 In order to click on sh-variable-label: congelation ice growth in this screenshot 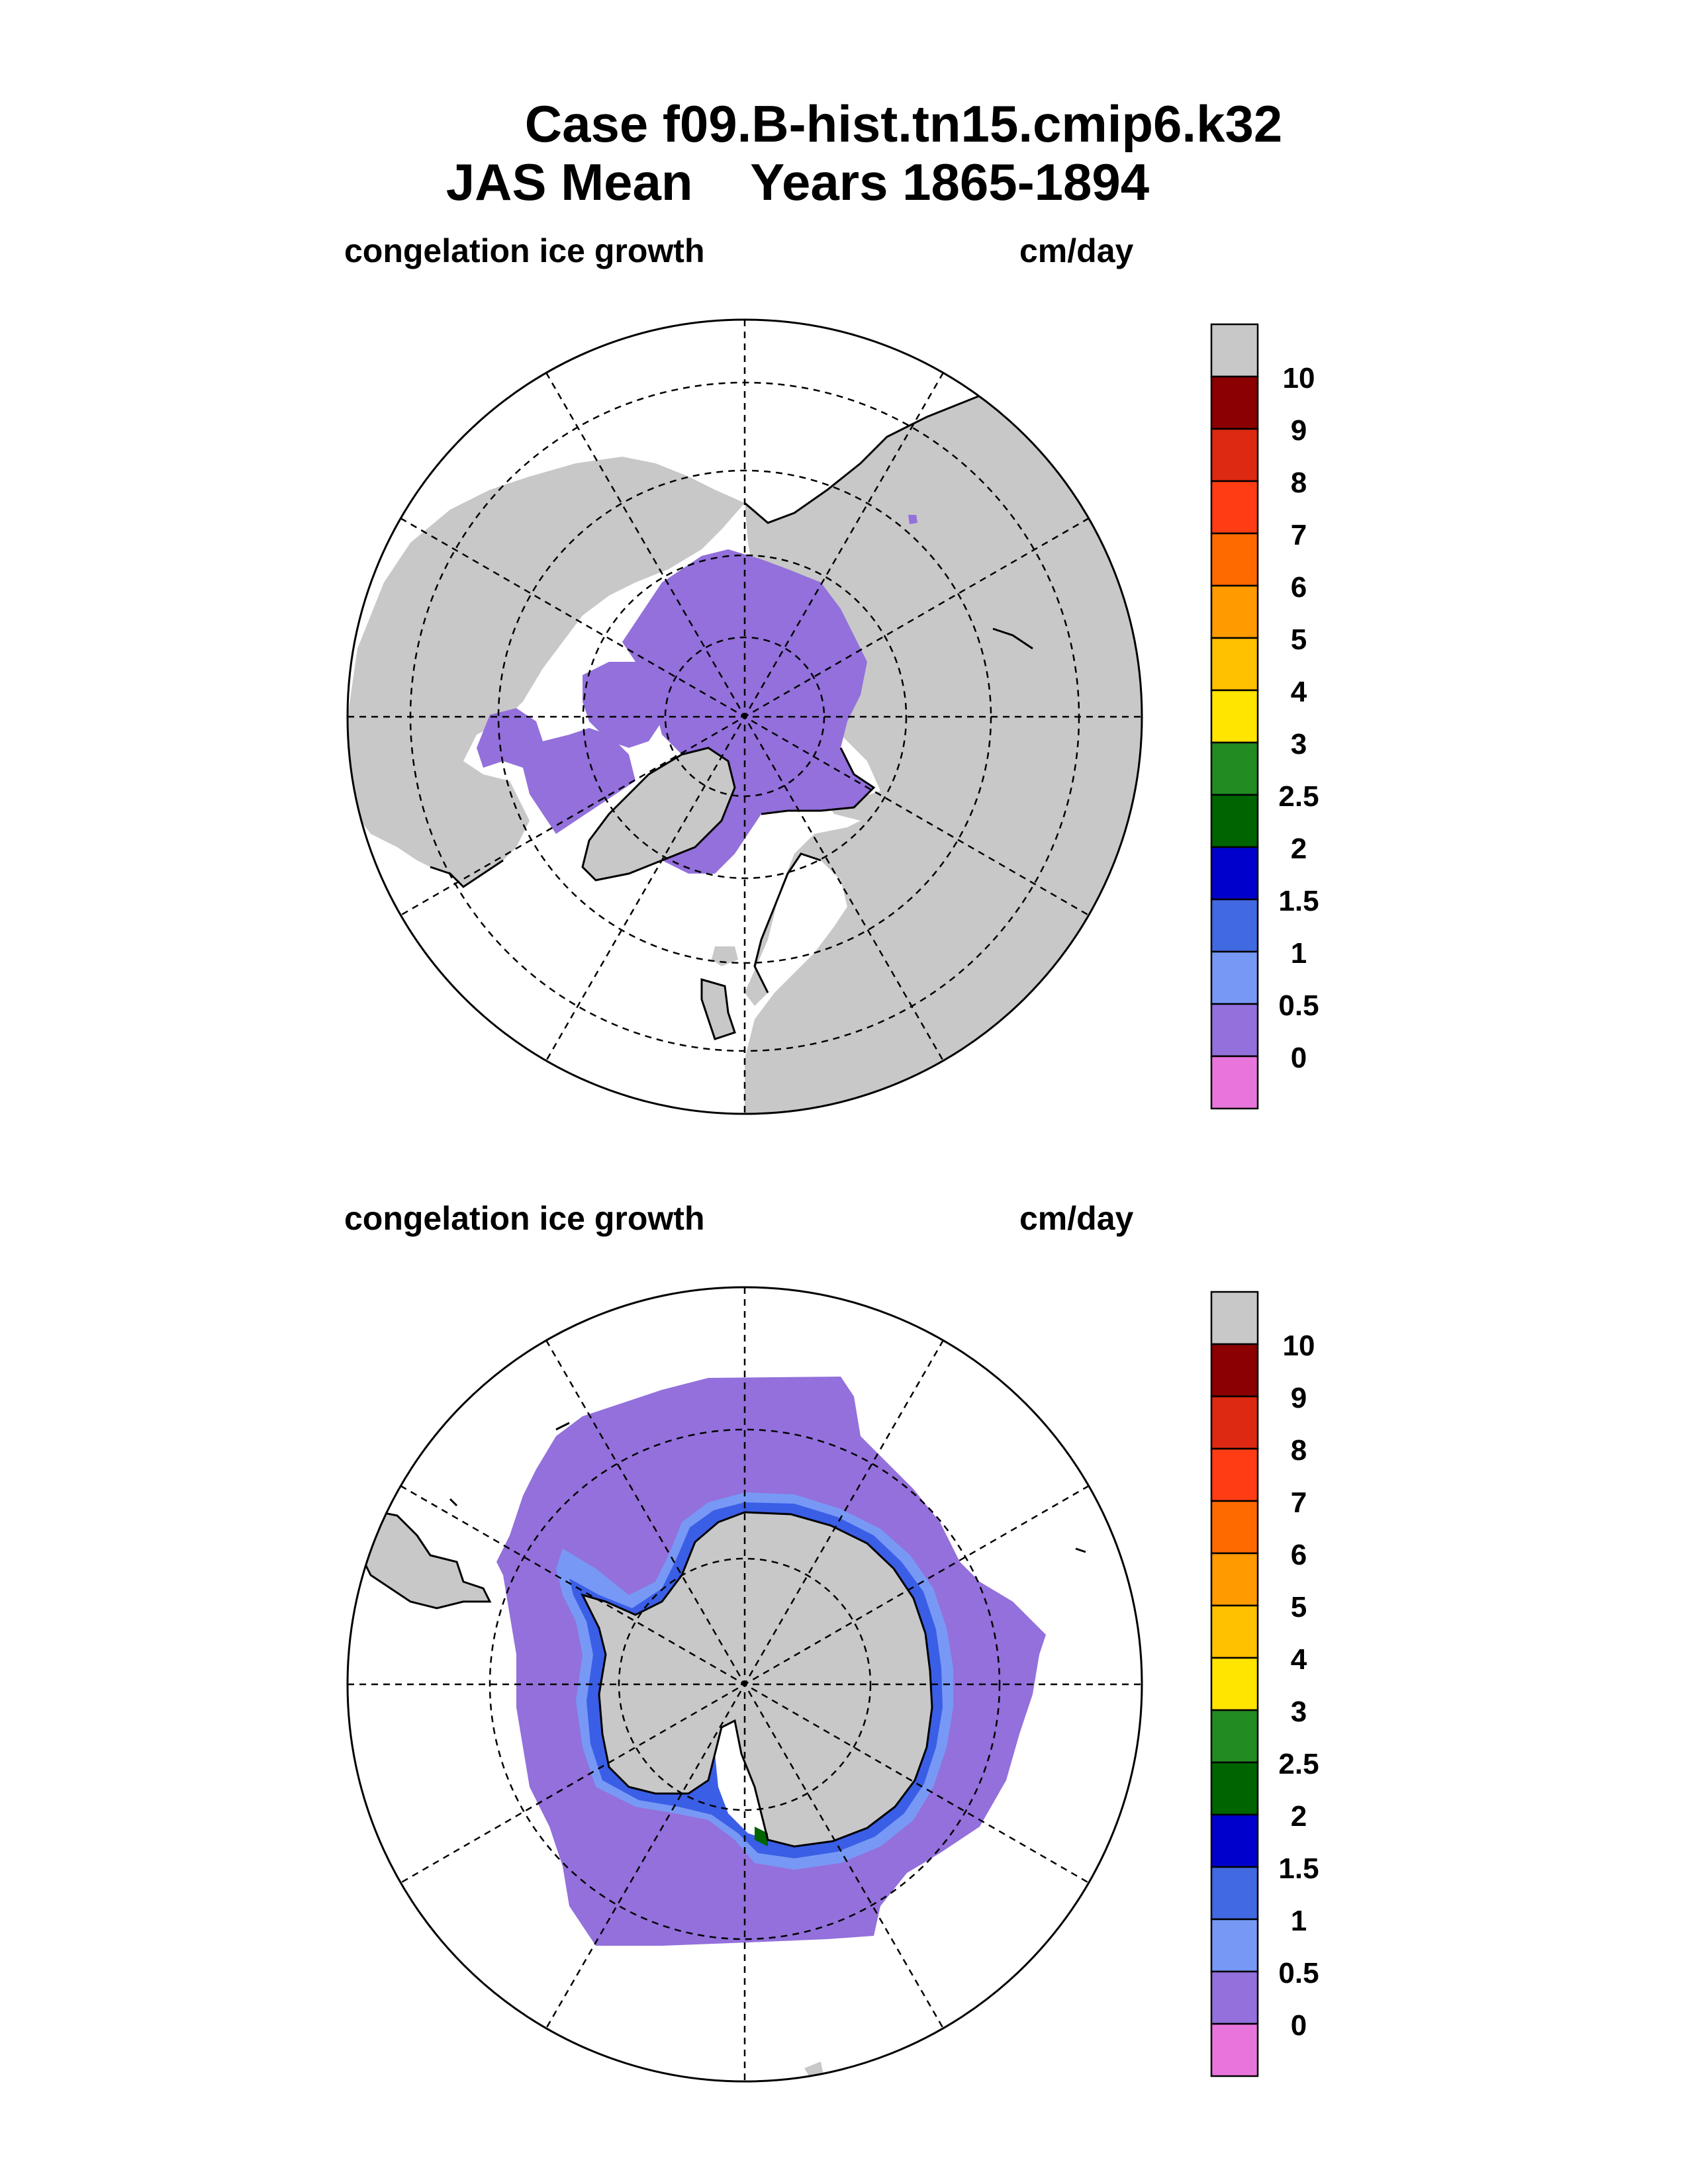, I will do `click(524, 1218)`.